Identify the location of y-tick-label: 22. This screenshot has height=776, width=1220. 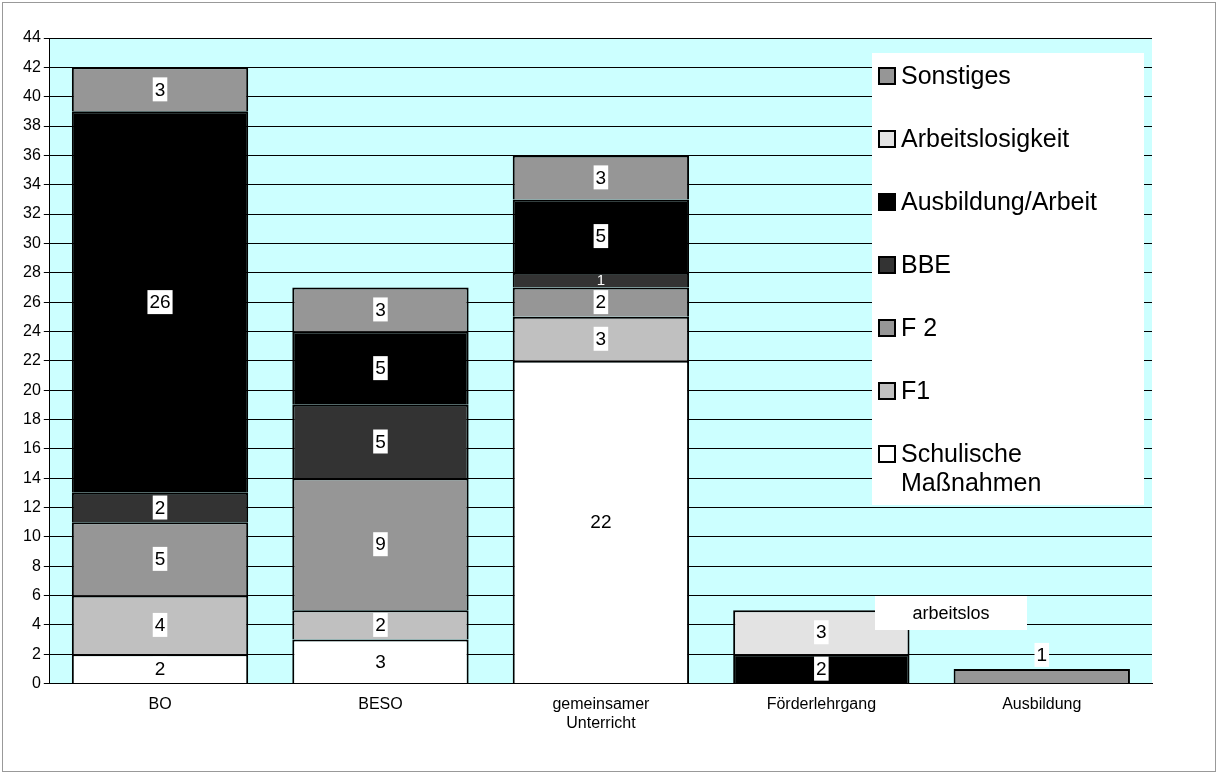
(32, 360).